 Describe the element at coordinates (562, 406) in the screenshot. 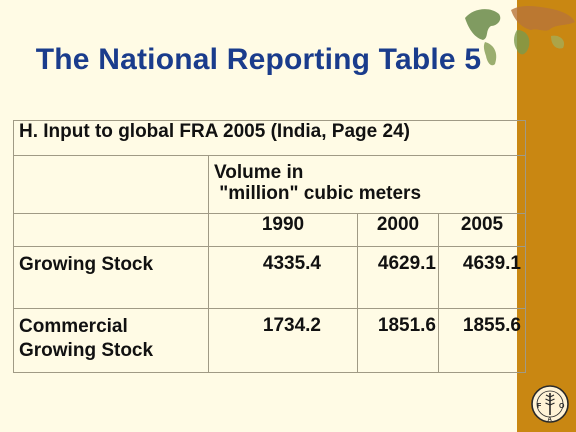

I see `svg-text: O` at that location.